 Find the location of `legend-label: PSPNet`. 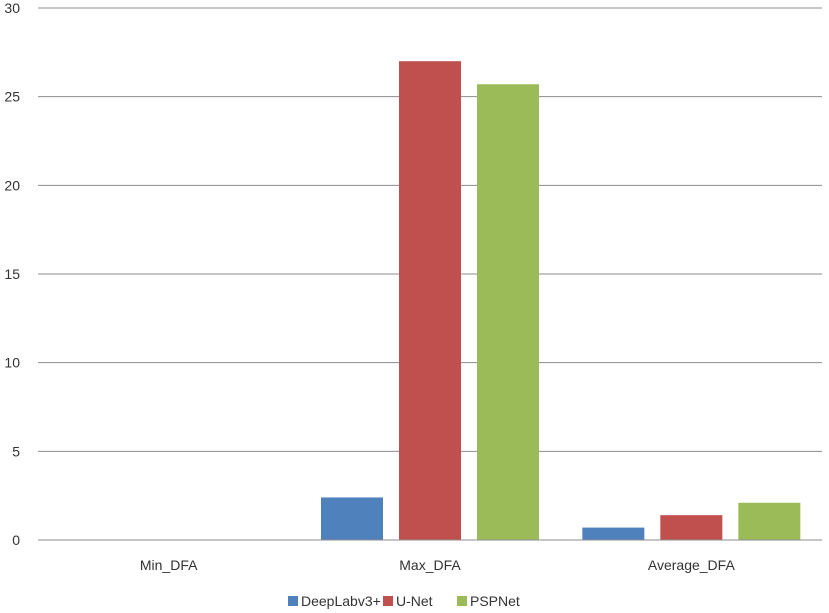

legend-label: PSPNet is located at coordinates (495, 601).